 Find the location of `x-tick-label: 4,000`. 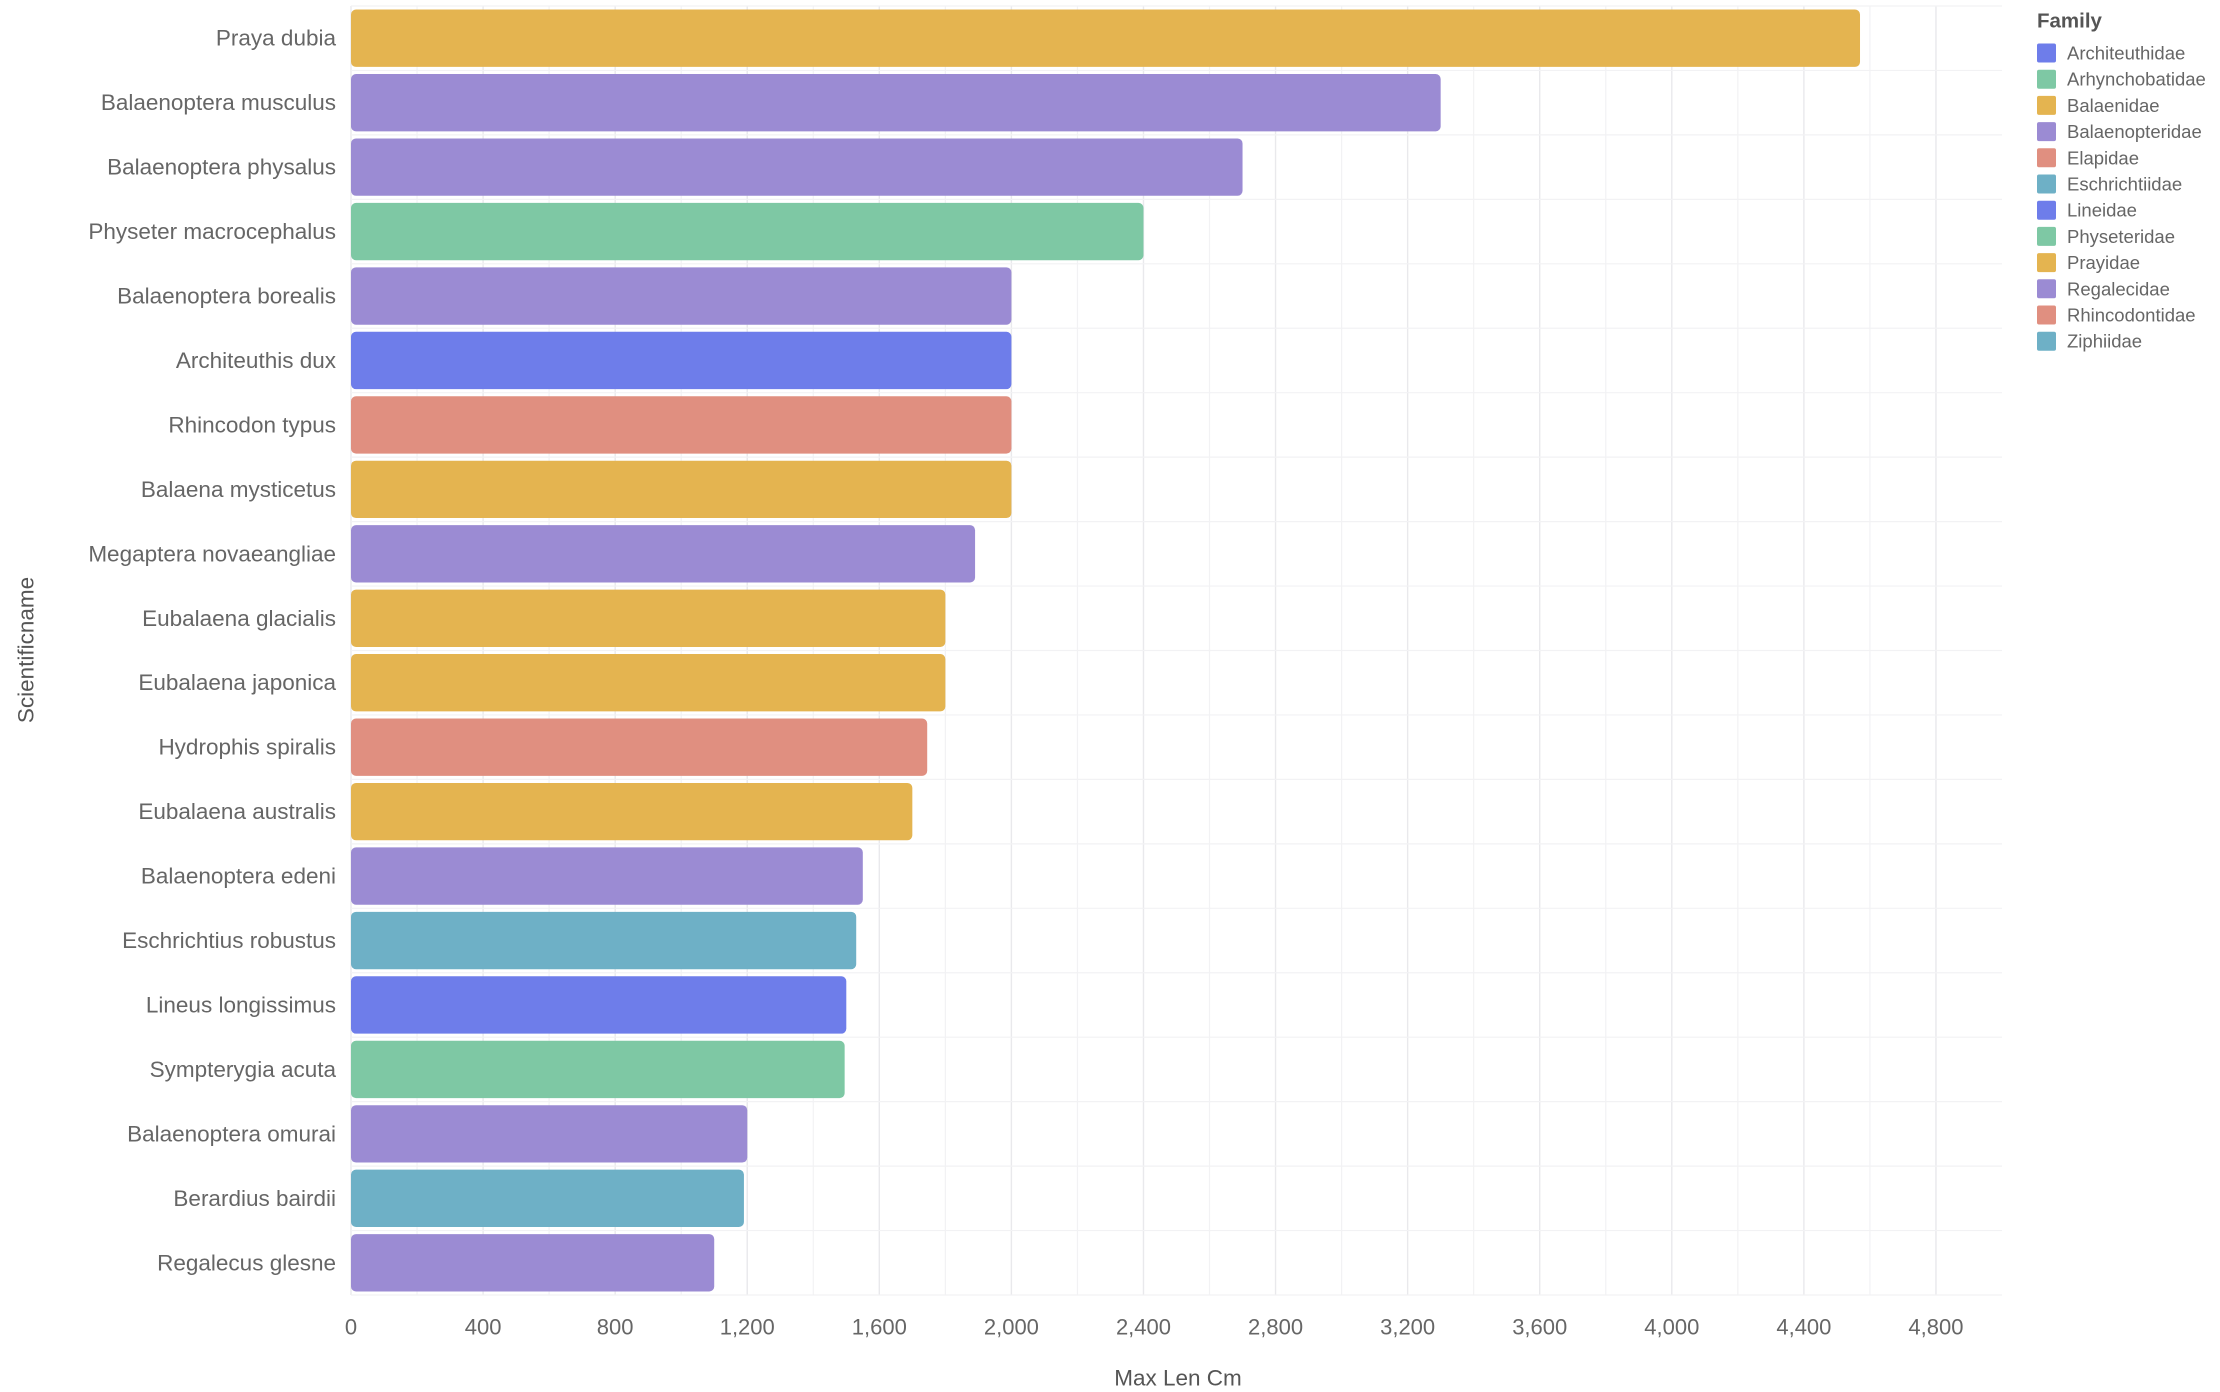

x-tick-label: 4,000 is located at coordinates (1671, 1327).